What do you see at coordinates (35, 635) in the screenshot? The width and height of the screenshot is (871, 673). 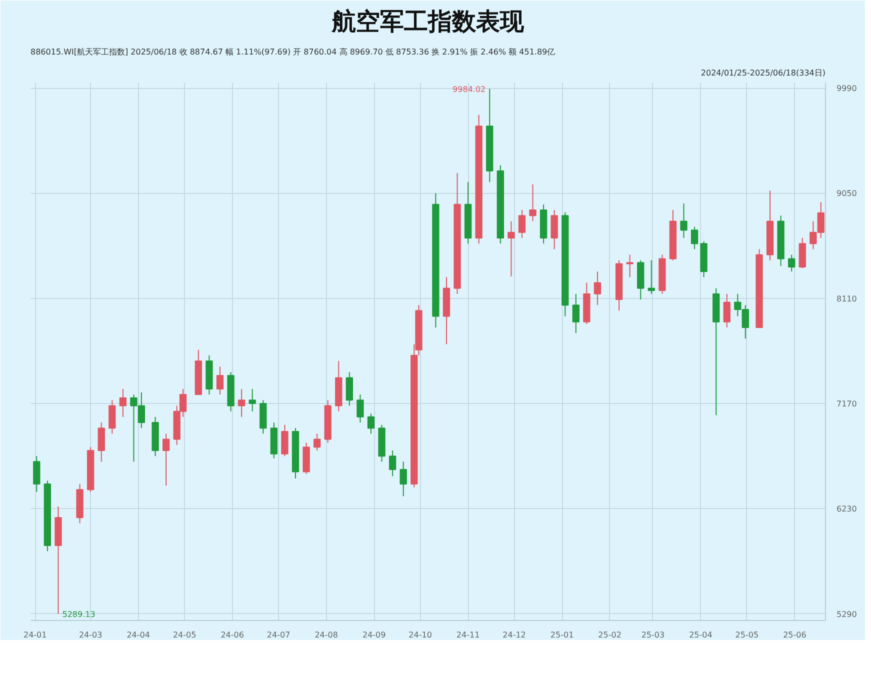 I see `x-tick-label: 24-01` at bounding box center [35, 635].